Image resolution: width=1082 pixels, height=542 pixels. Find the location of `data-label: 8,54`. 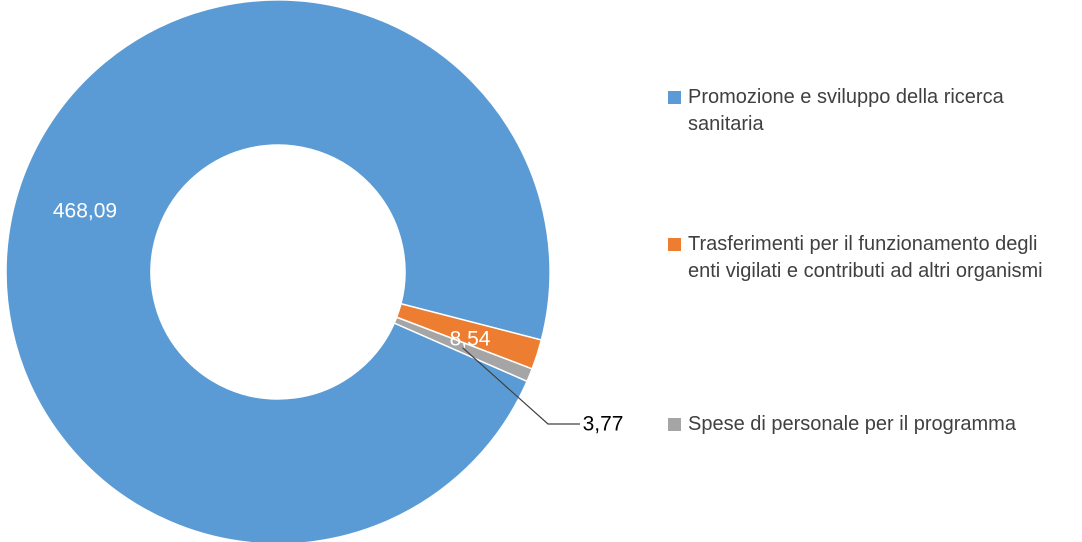

data-label: 8,54 is located at coordinates (470, 339).